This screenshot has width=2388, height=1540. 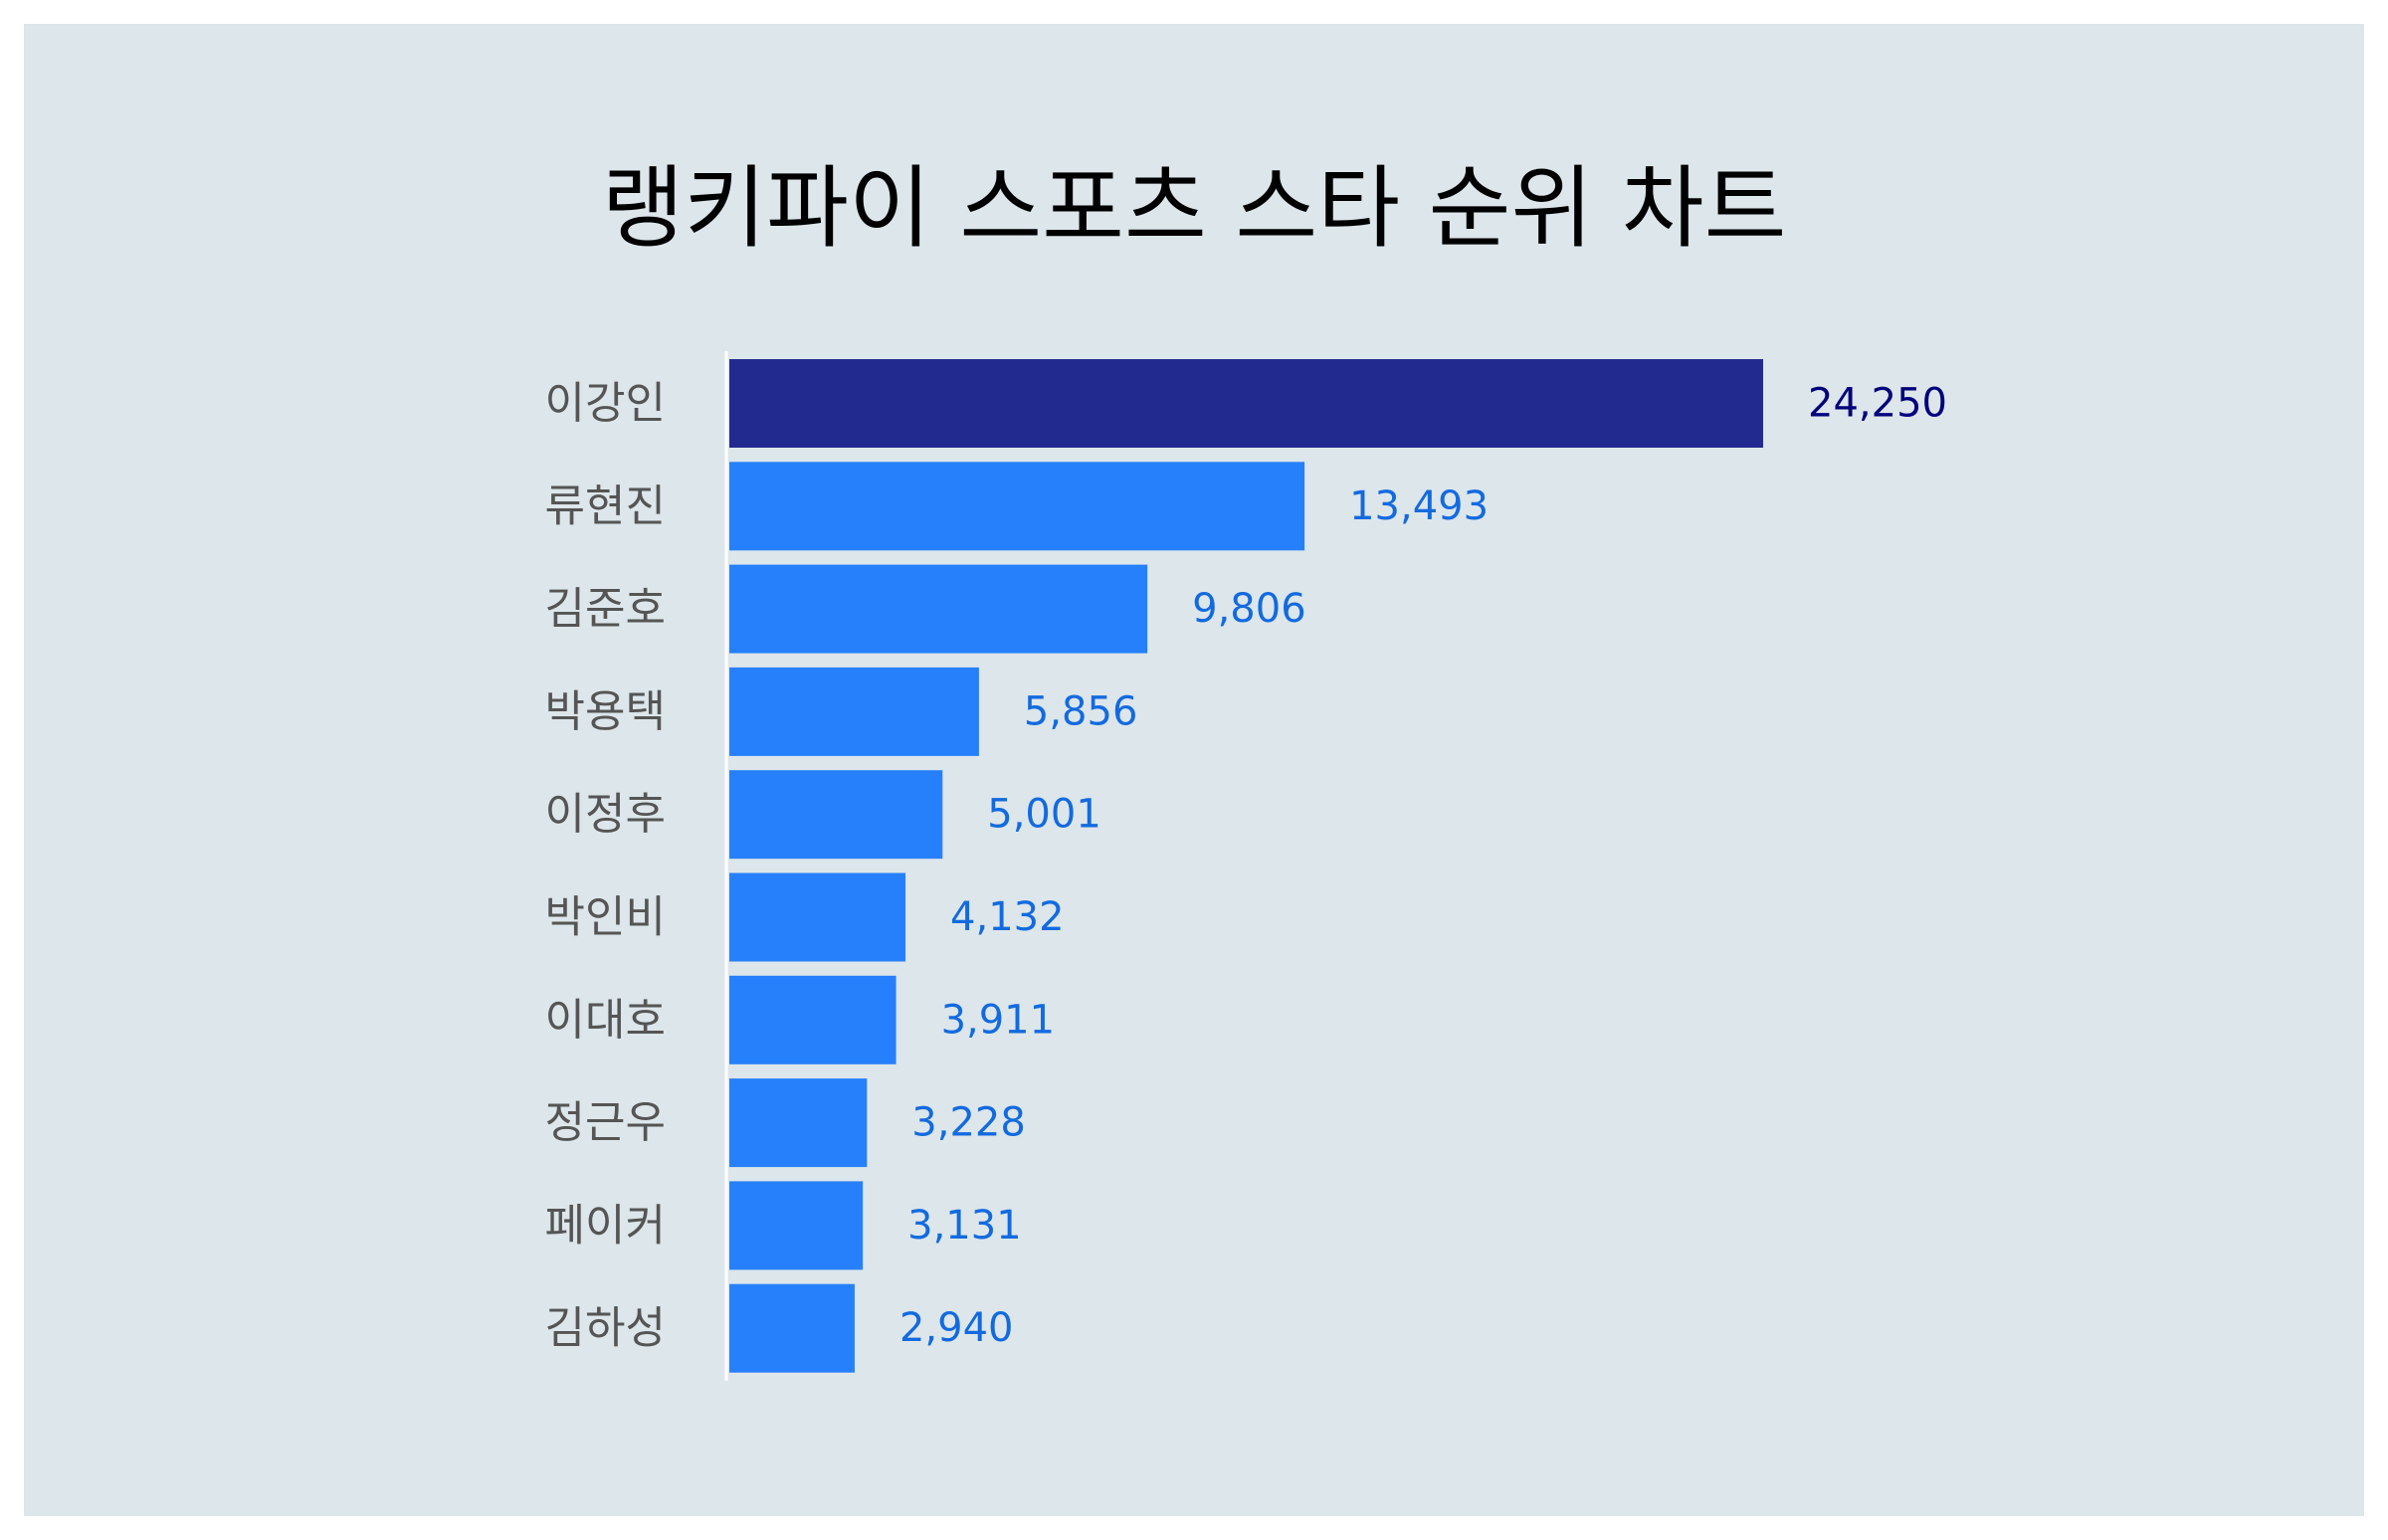 I want to click on value-label-4: 5,856, so click(x=1081, y=711).